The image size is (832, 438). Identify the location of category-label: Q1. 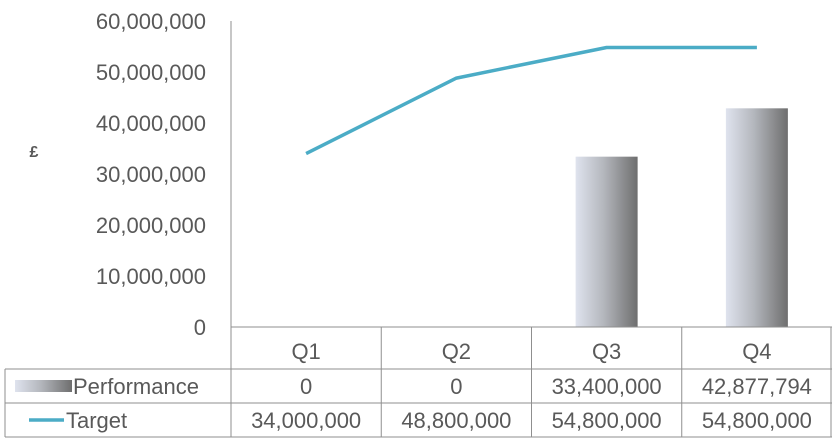
(305, 351).